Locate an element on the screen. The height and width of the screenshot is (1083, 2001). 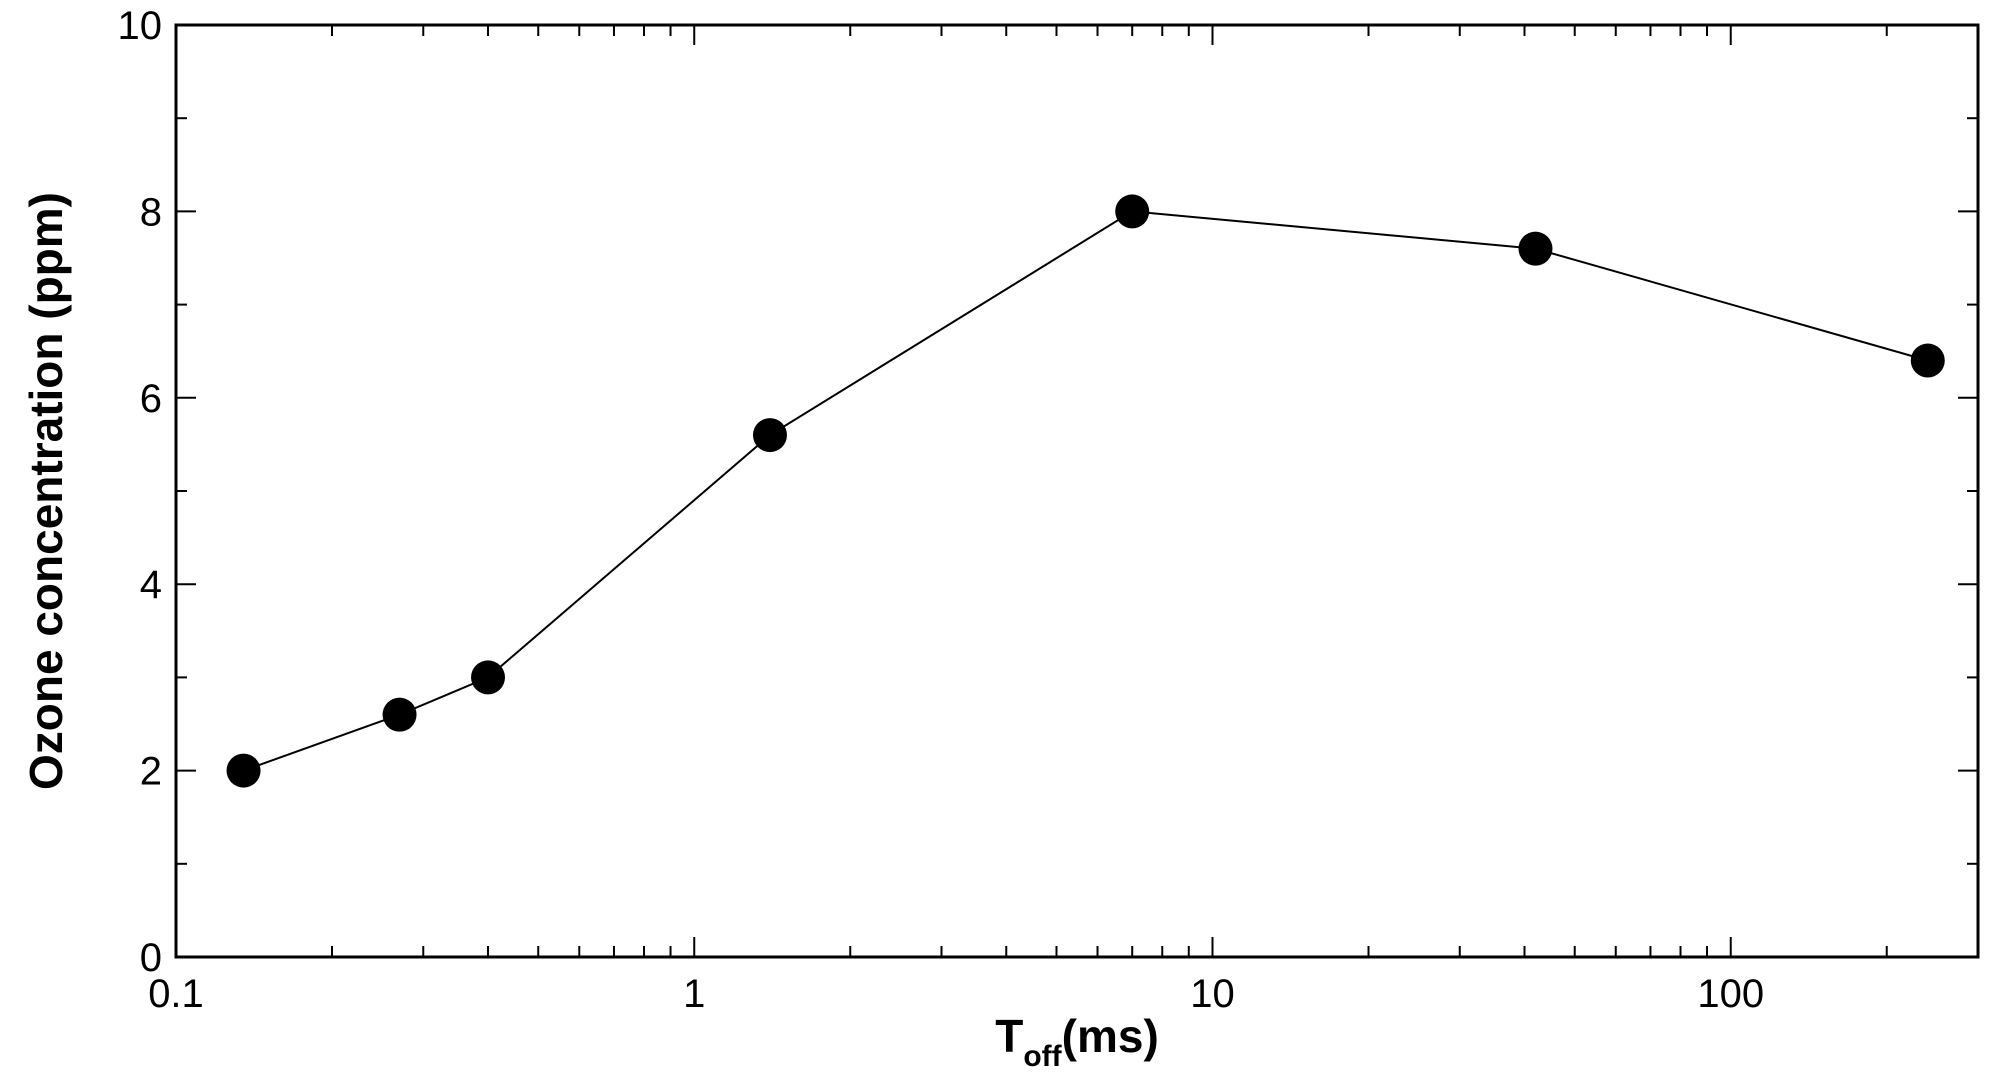
x-axis-title: Toff(ms) is located at coordinates (1077, 1041).